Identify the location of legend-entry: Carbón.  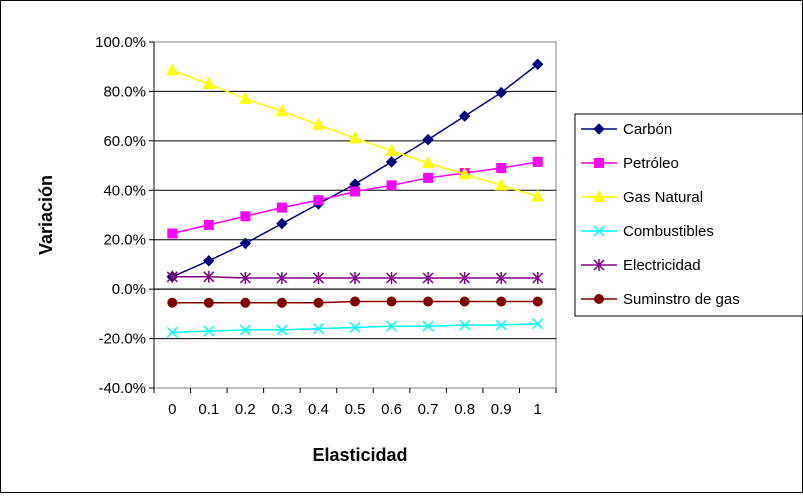
(626, 129).